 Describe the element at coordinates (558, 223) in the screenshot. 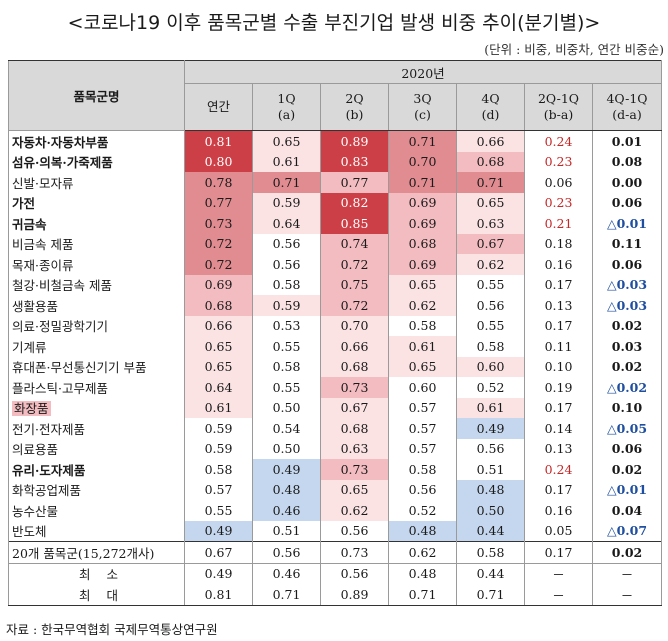

I see `diff-2q-1q-cell: 0.21` at that location.